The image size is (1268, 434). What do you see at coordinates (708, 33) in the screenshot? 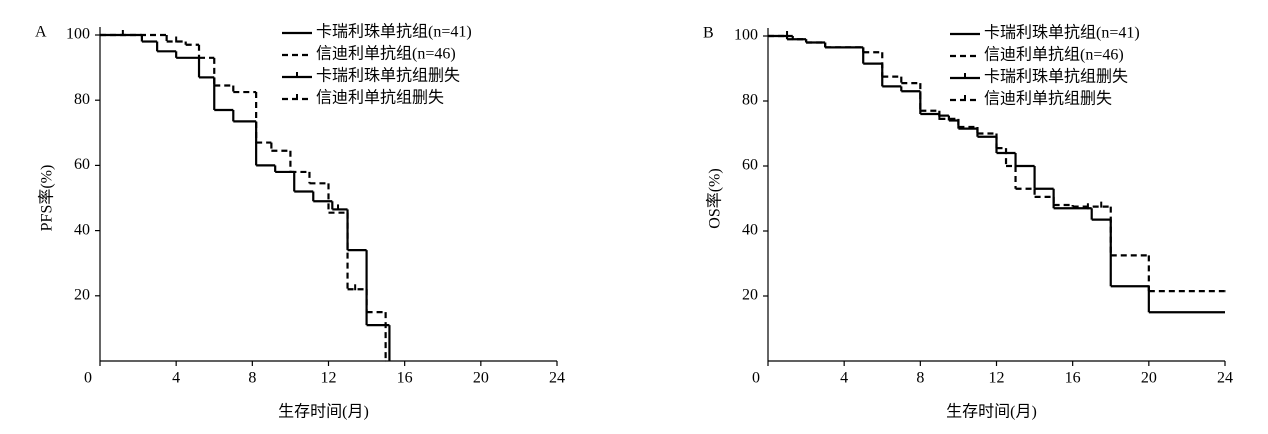
I see `panel-label: B` at bounding box center [708, 33].